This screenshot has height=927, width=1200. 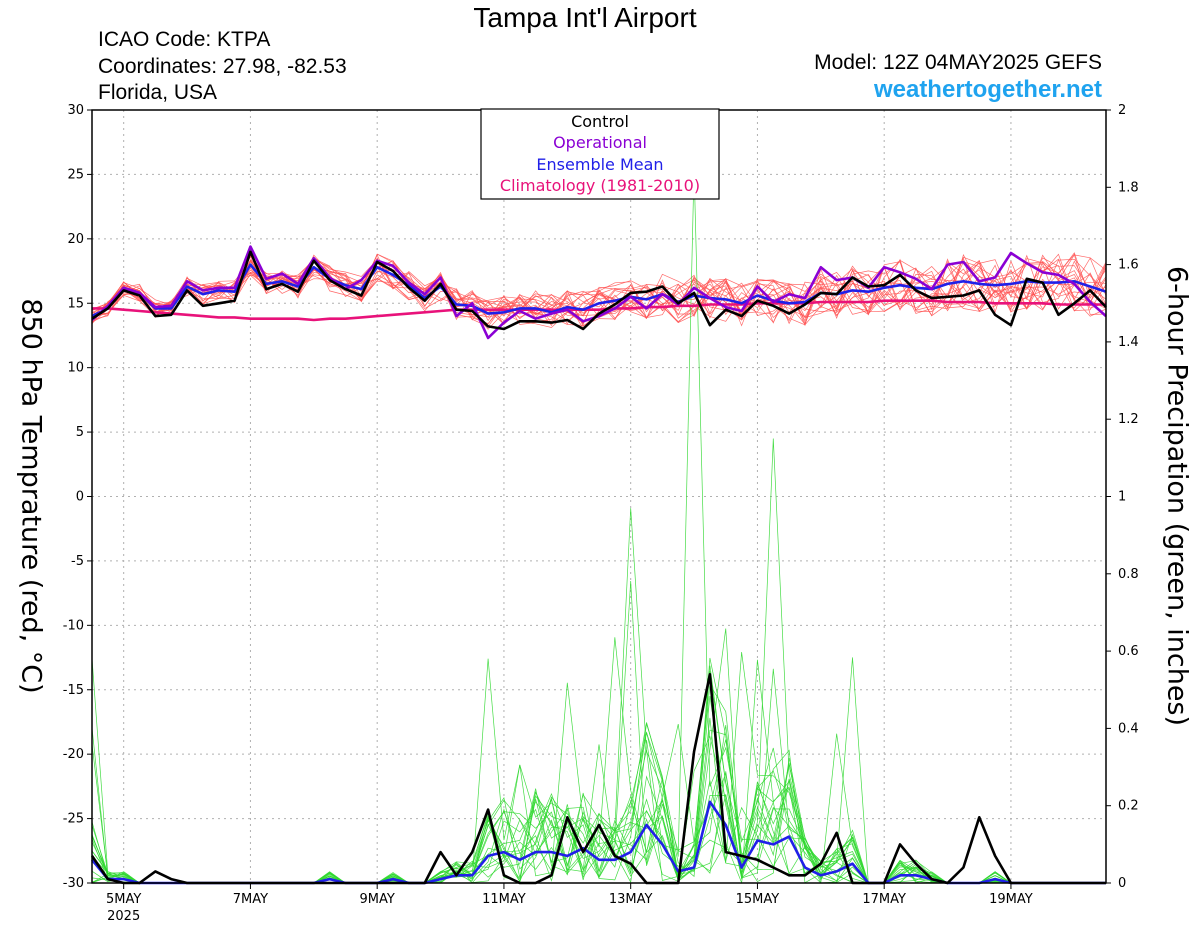 What do you see at coordinates (987, 89) in the screenshot?
I see `site-link: weathertogether.net` at bounding box center [987, 89].